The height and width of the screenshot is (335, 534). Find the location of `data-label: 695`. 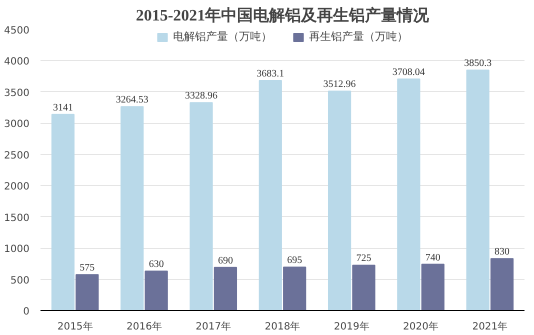

data-label: 695 is located at coordinates (294, 260).